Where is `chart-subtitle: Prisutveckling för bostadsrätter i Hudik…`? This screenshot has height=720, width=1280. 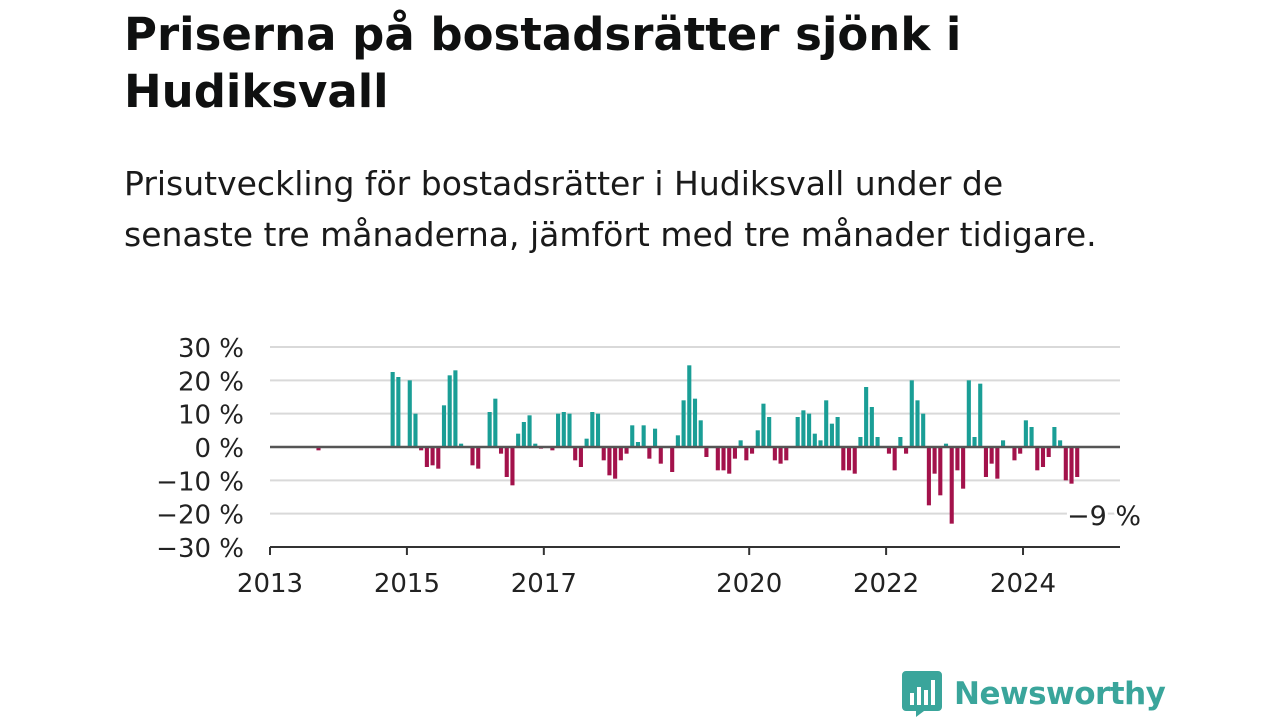 chart-subtitle: Prisutveckling för bostadsrätter i Hudik… is located at coordinates (610, 209).